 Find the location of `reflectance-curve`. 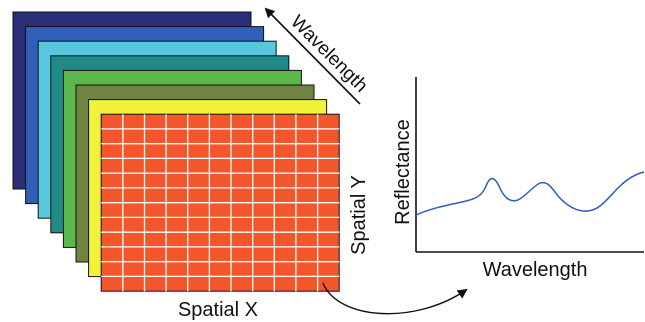

reflectance-curve is located at coordinates (530, 193).